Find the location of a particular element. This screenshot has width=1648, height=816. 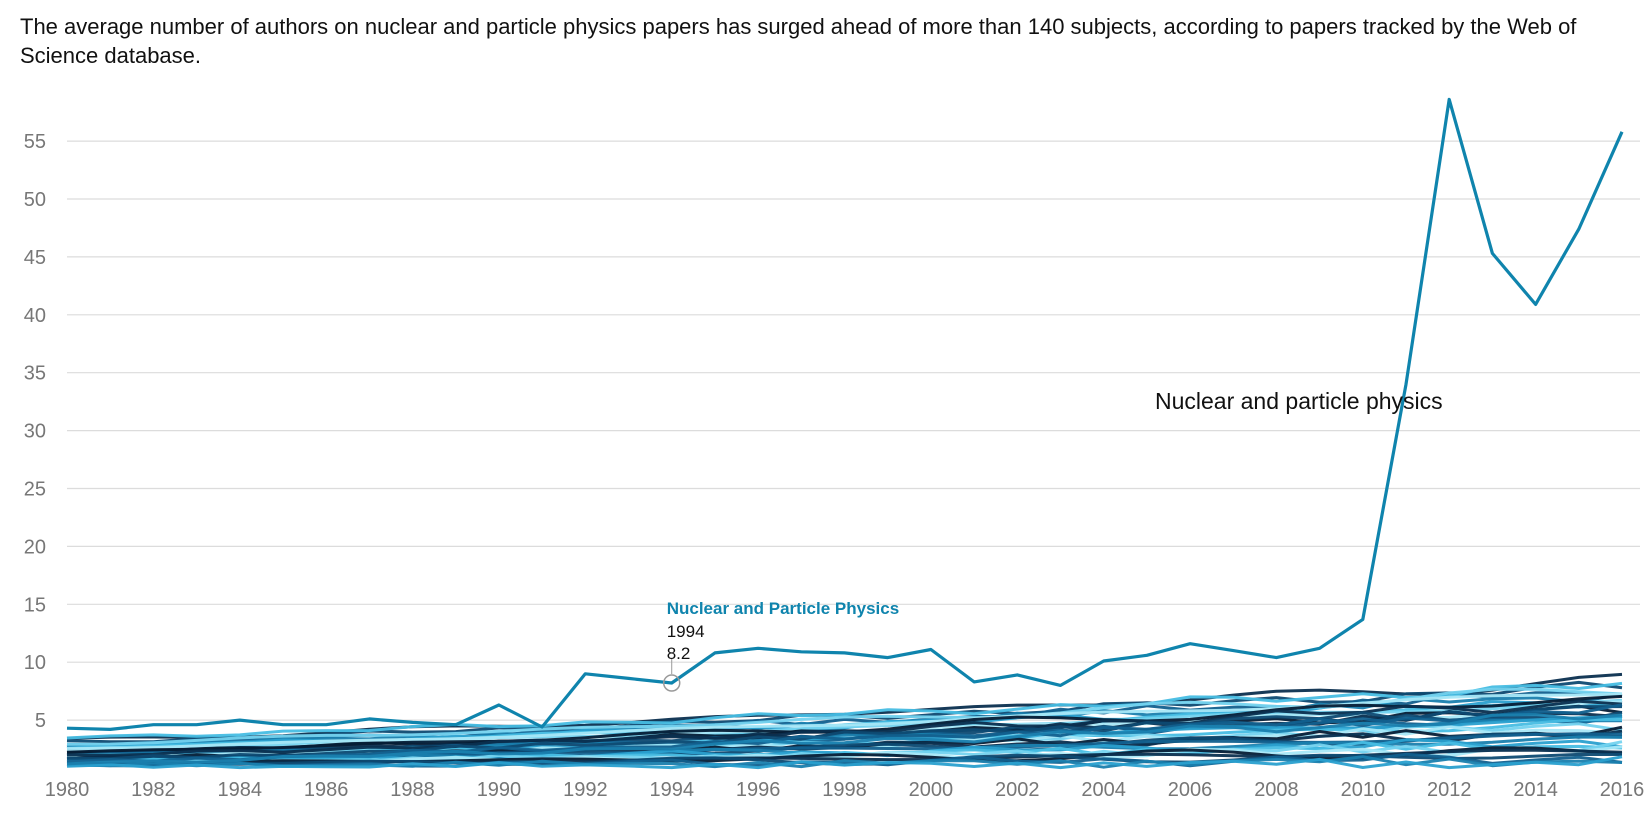

series-annotation: Nuclear and particle physics is located at coordinates (1299, 401).